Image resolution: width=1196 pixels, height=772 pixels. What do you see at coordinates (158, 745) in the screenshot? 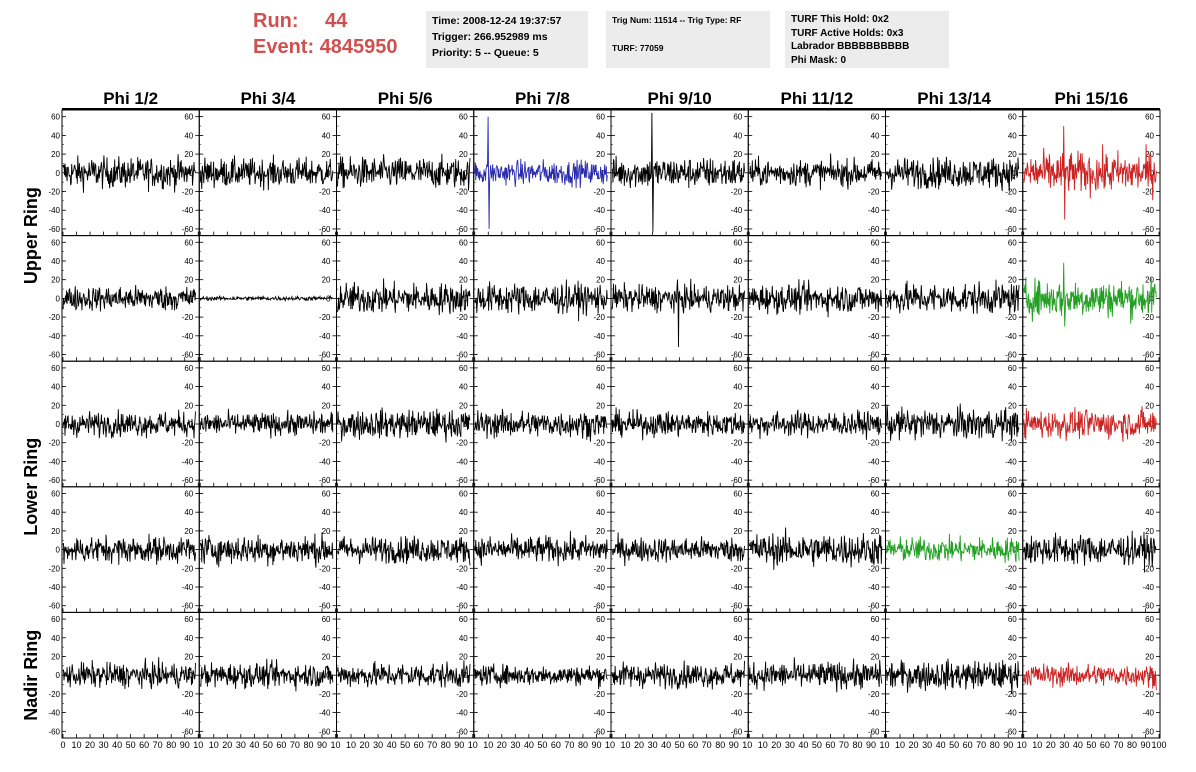
I see `x-tick-label: 70` at bounding box center [158, 745].